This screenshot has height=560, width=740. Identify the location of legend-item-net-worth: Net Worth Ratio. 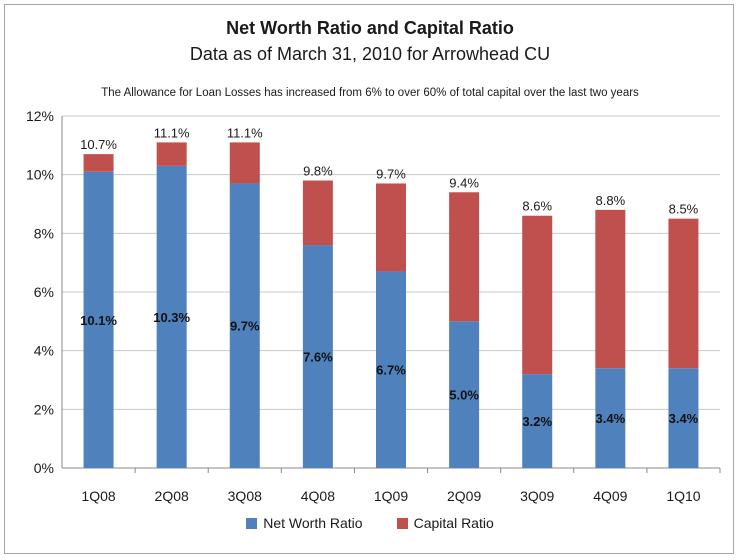
(304, 523).